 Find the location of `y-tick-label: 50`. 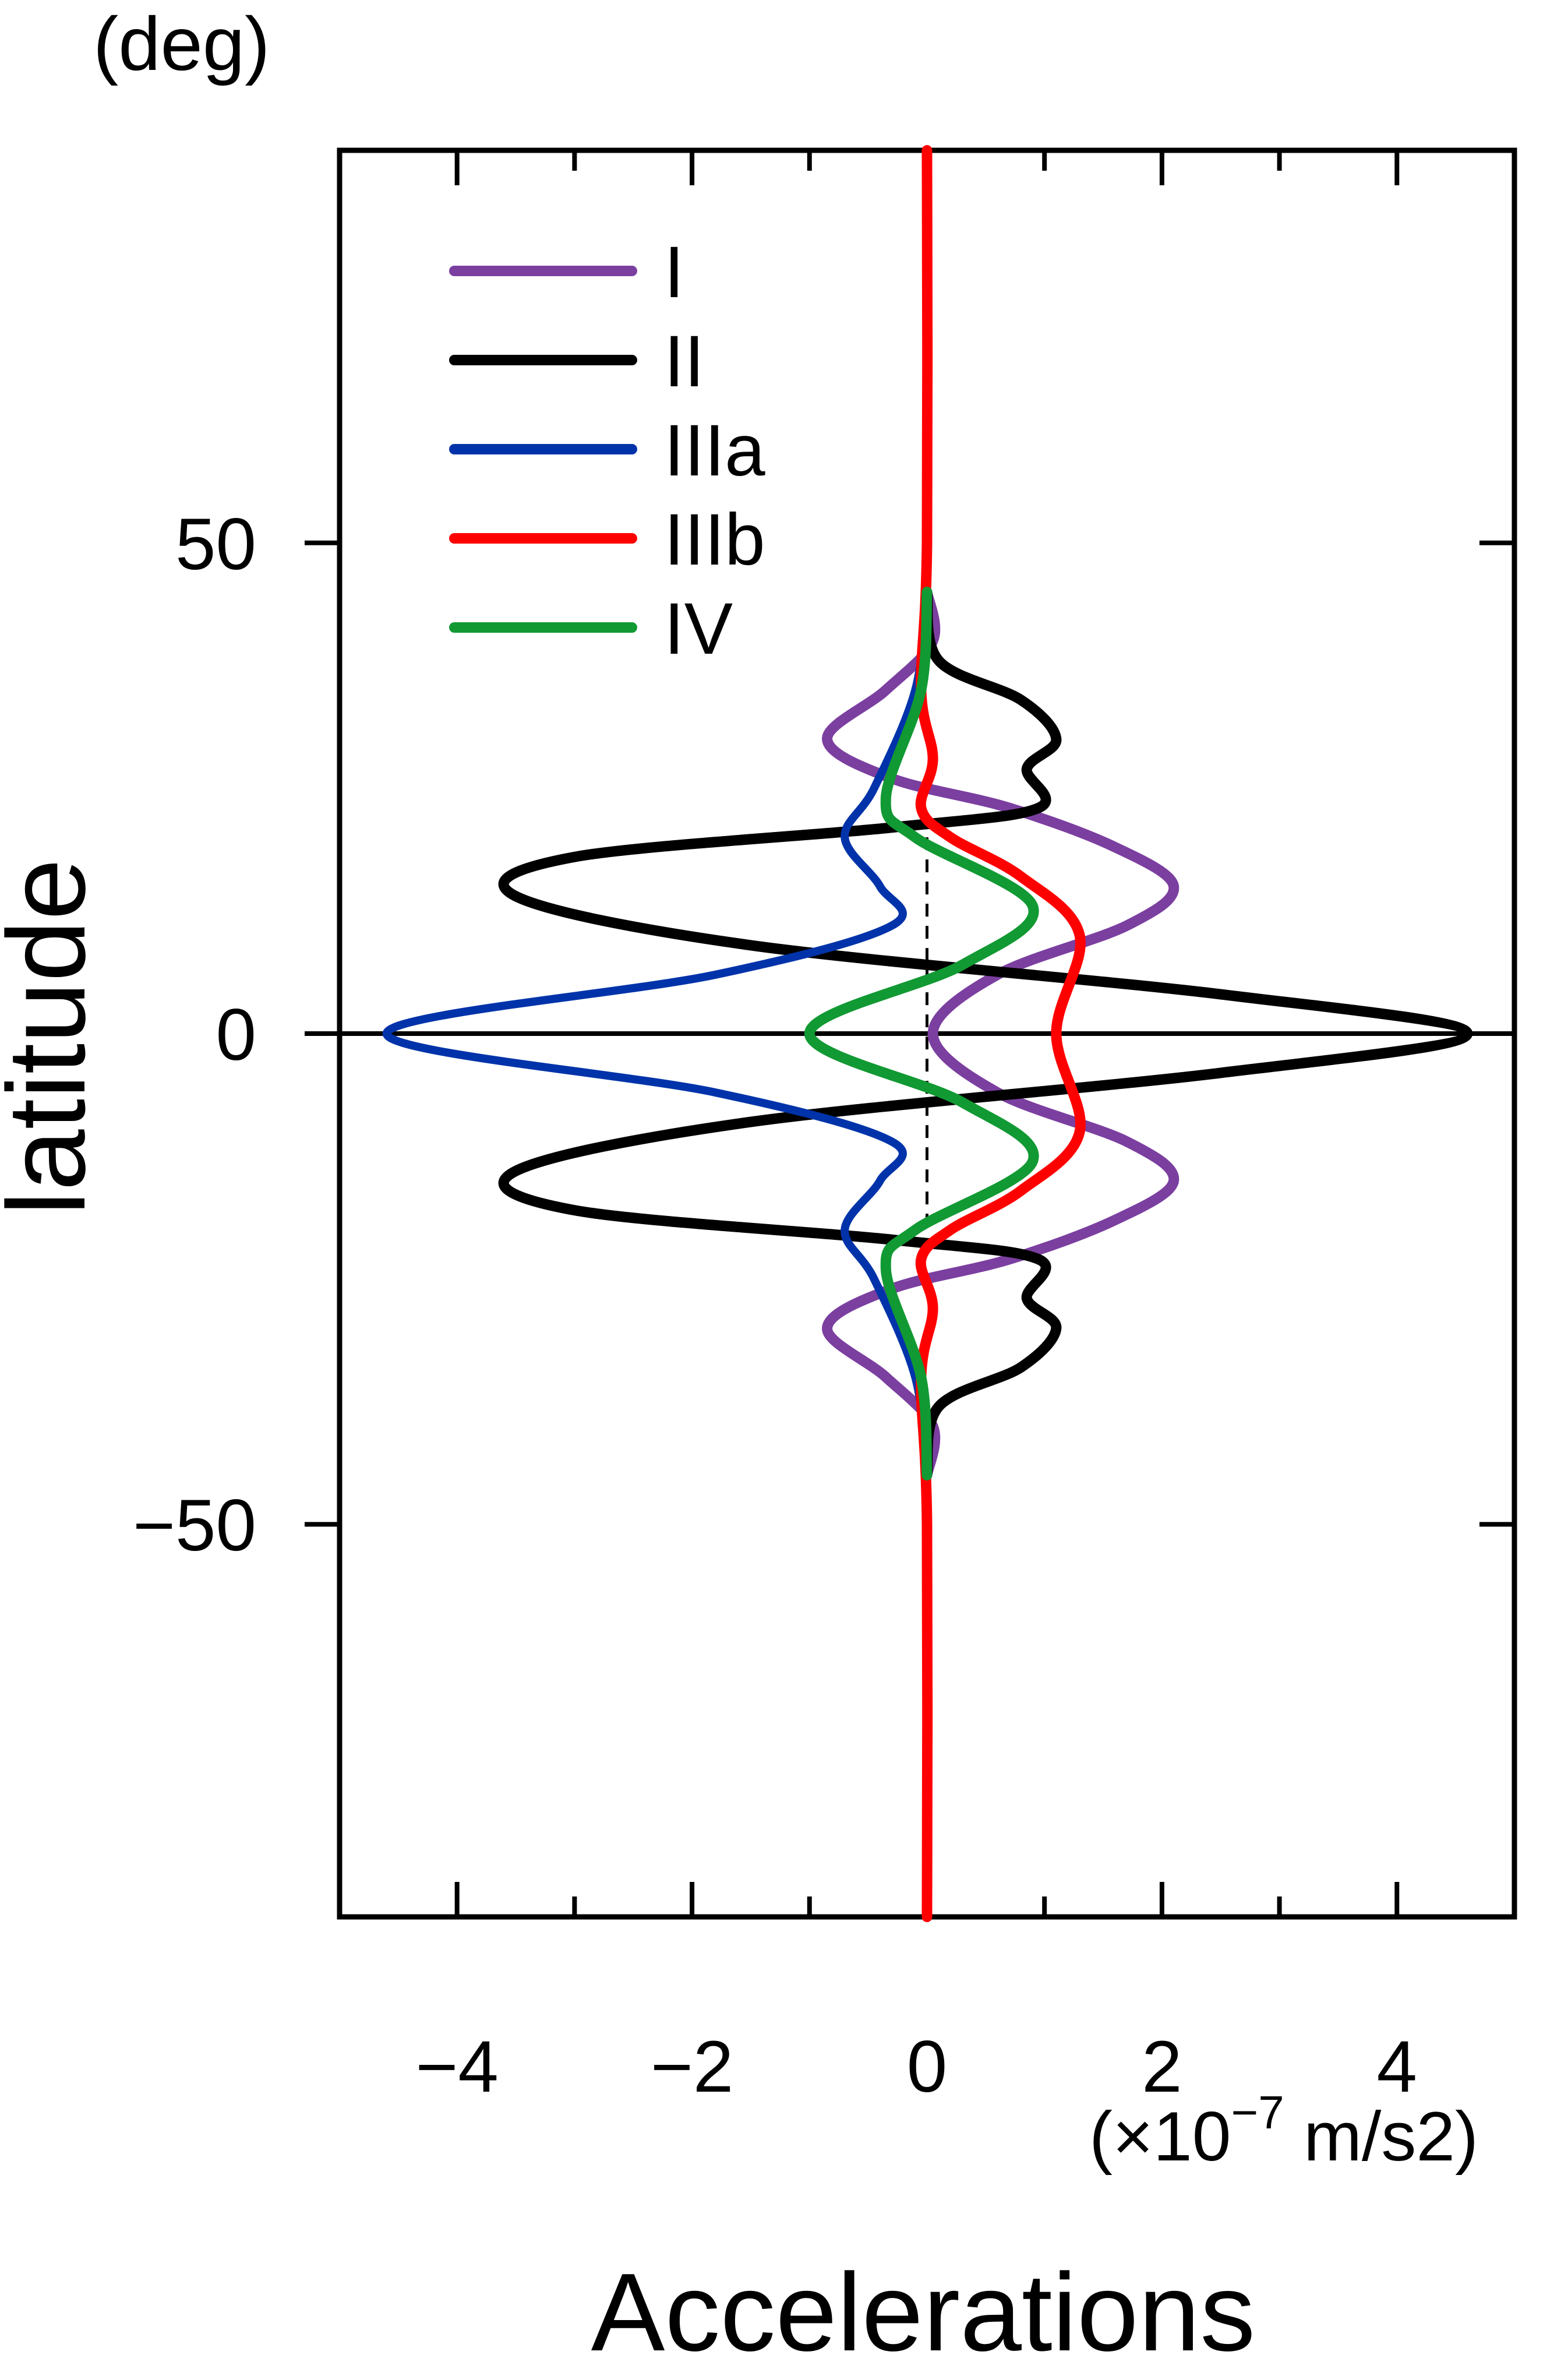

y-tick-label: 50 is located at coordinates (215, 544).